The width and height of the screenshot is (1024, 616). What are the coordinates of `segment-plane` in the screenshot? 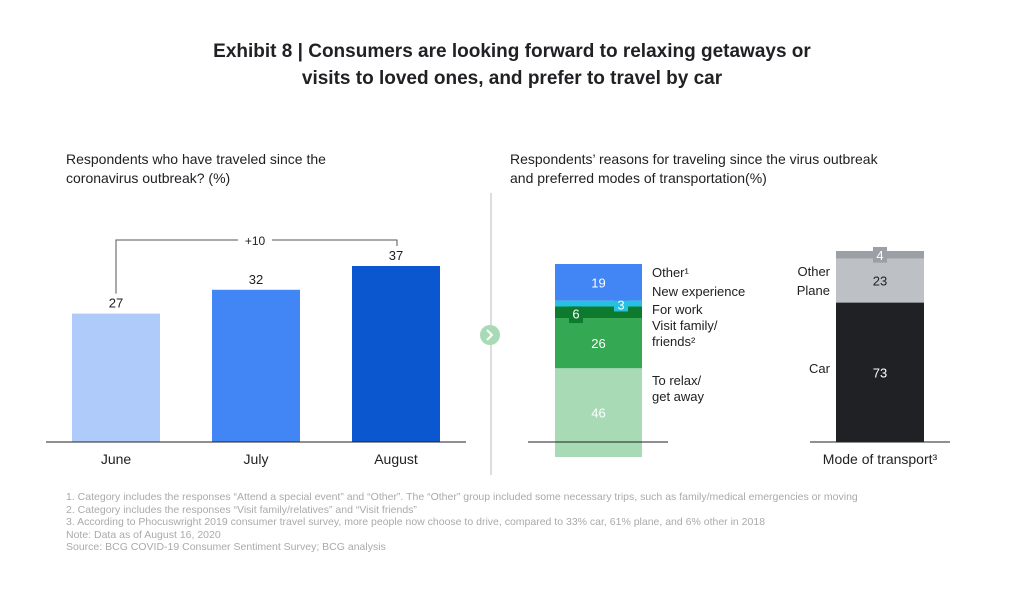 It's located at (880, 280).